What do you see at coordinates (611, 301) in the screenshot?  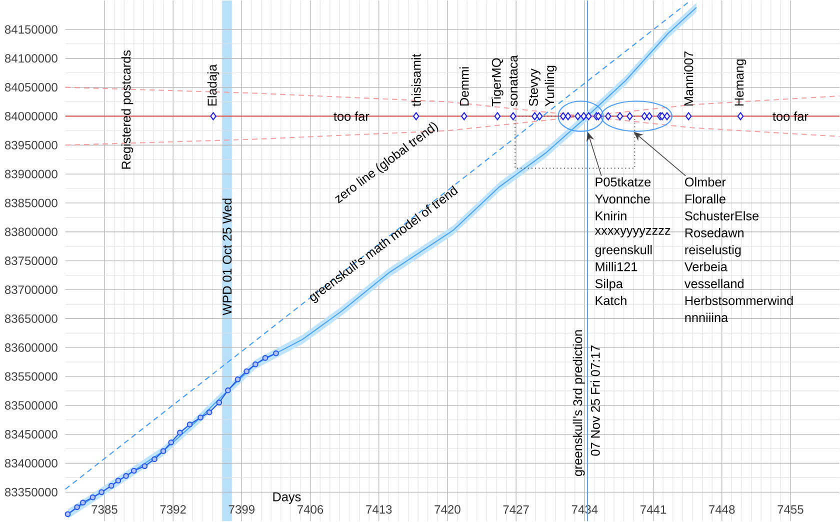 I see `annotation: Katch` at bounding box center [611, 301].